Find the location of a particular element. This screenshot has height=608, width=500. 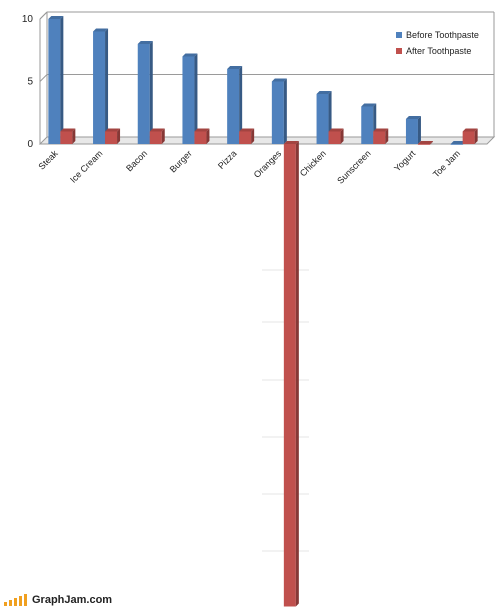

site-watermark: GraphJam.com is located at coordinates (58, 599).